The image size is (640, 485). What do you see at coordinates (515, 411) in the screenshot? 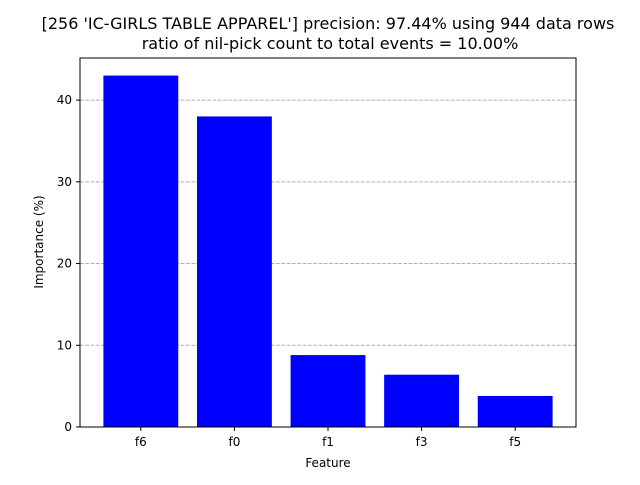
I see `bar-f5` at bounding box center [515, 411].